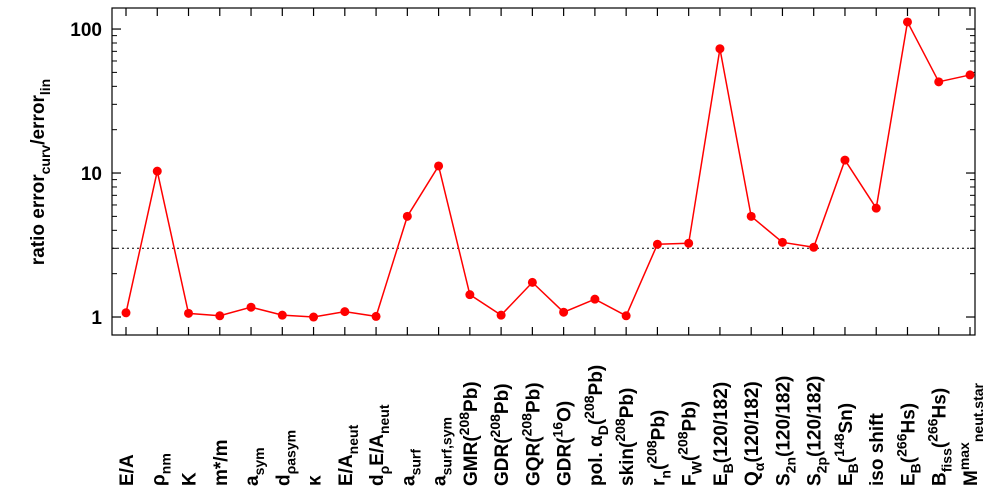 The width and height of the screenshot is (984, 495). Describe the element at coordinates (658, 448) in the screenshot. I see `x-tick-label: rn(208Pb)` at that location.